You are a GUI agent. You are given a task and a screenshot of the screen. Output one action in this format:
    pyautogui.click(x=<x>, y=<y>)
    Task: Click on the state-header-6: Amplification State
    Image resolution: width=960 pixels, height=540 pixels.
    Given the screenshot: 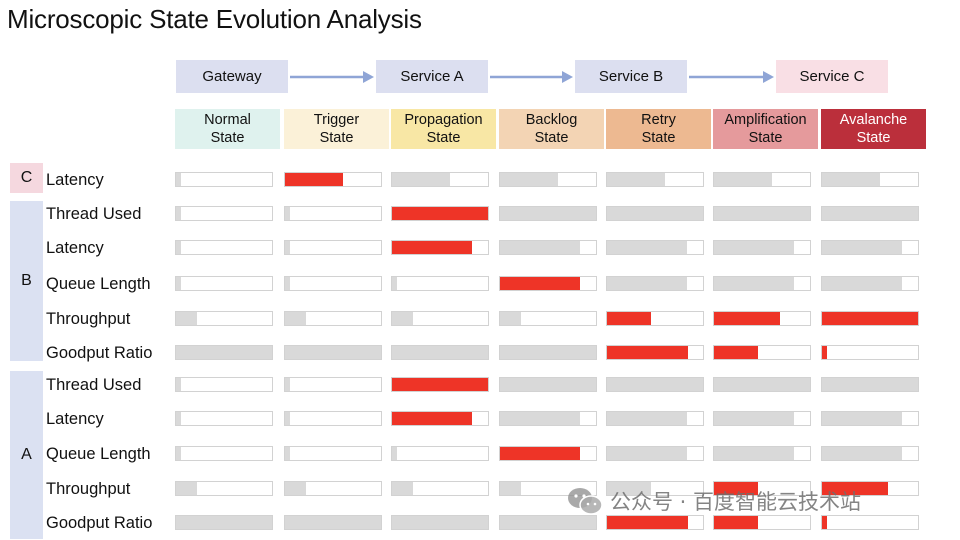 What is the action you would take?
    pyautogui.click(x=765, y=129)
    